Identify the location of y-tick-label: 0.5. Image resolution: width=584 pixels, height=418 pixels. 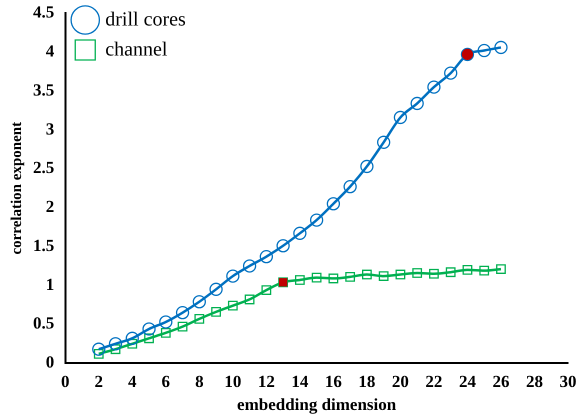
(43, 323).